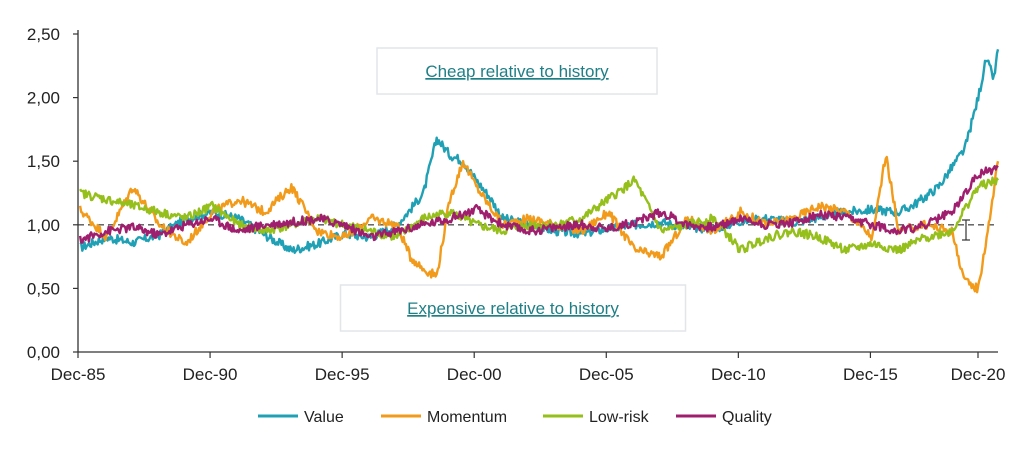 The width and height of the screenshot is (1024, 454). I want to click on annotation-expensive-box, so click(513, 308).